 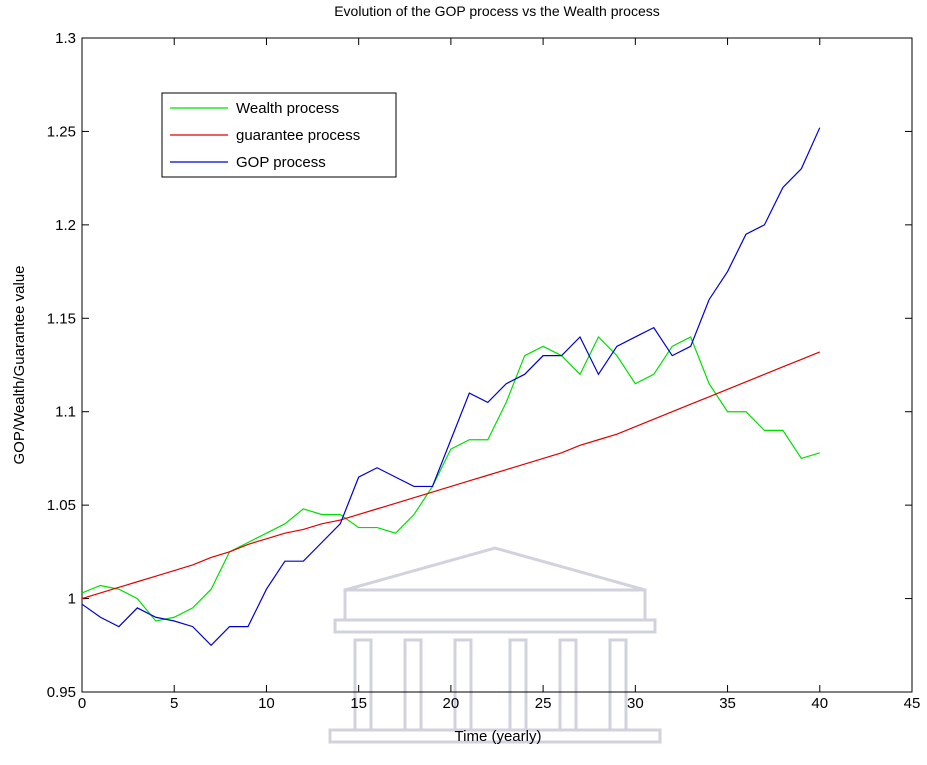 What do you see at coordinates (61, 692) in the screenshot?
I see `y-tick-label: 0.95` at bounding box center [61, 692].